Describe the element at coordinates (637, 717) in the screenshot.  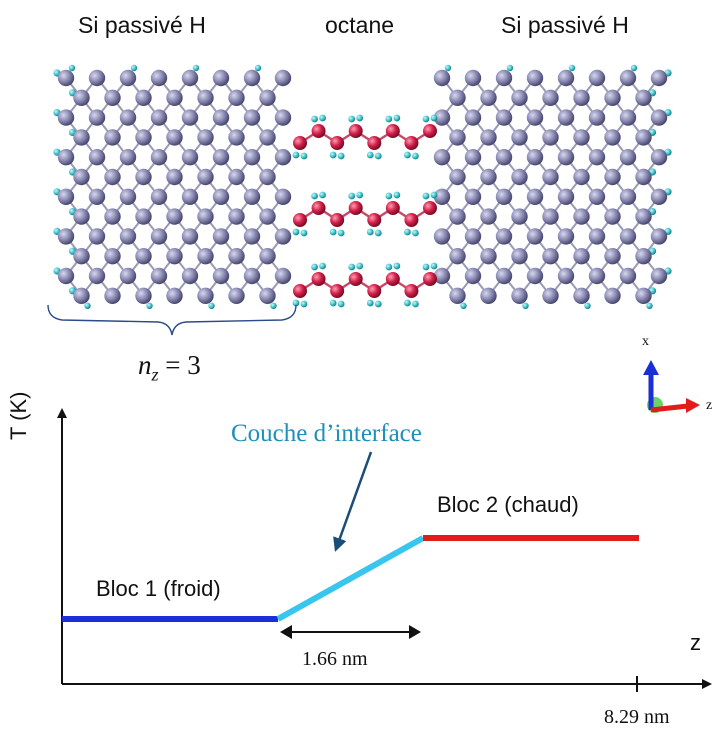
I see `end-tick-label: 8.29 nm` at that location.